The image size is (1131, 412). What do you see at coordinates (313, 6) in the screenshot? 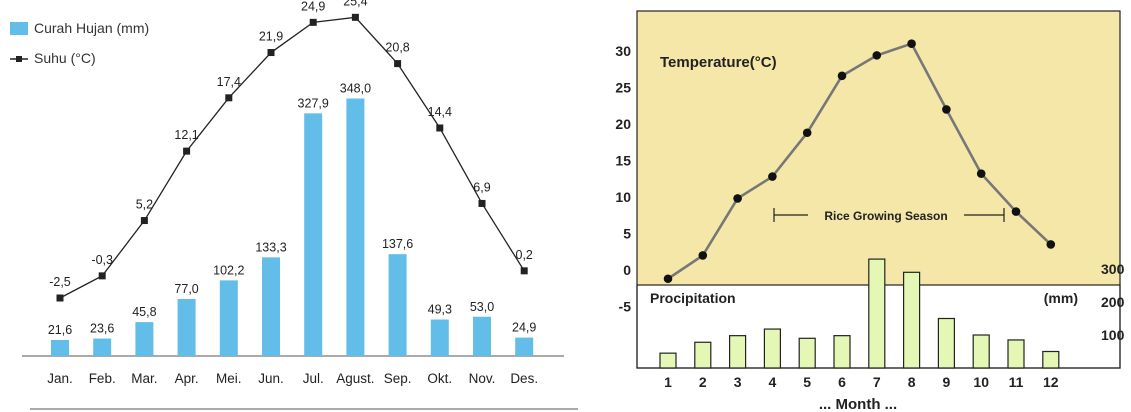
I see `temperature-value-label: 24,9` at bounding box center [313, 6].